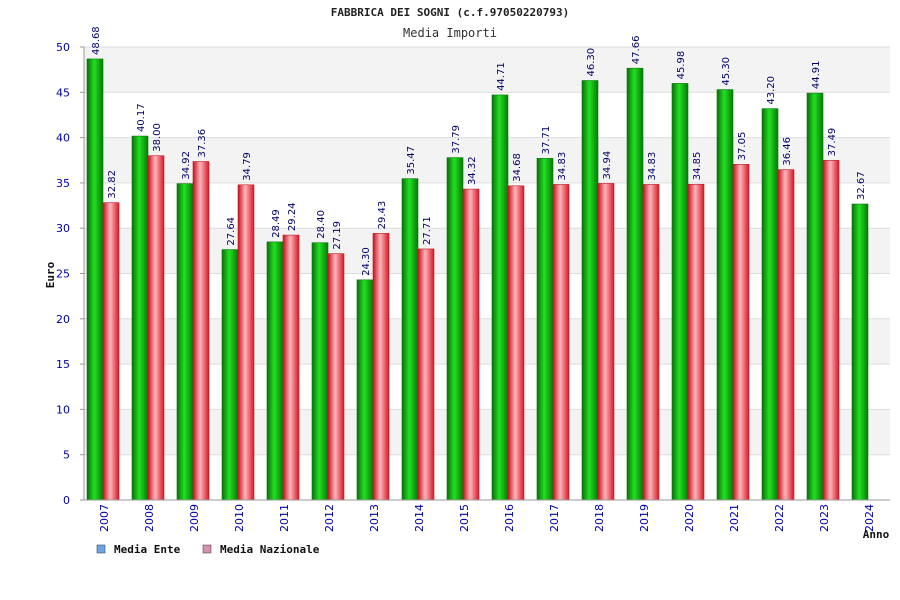 Image resolution: width=900 pixels, height=600 pixels. Describe the element at coordinates (501, 76) in the screenshot. I see `value-label: 44.71` at that location.